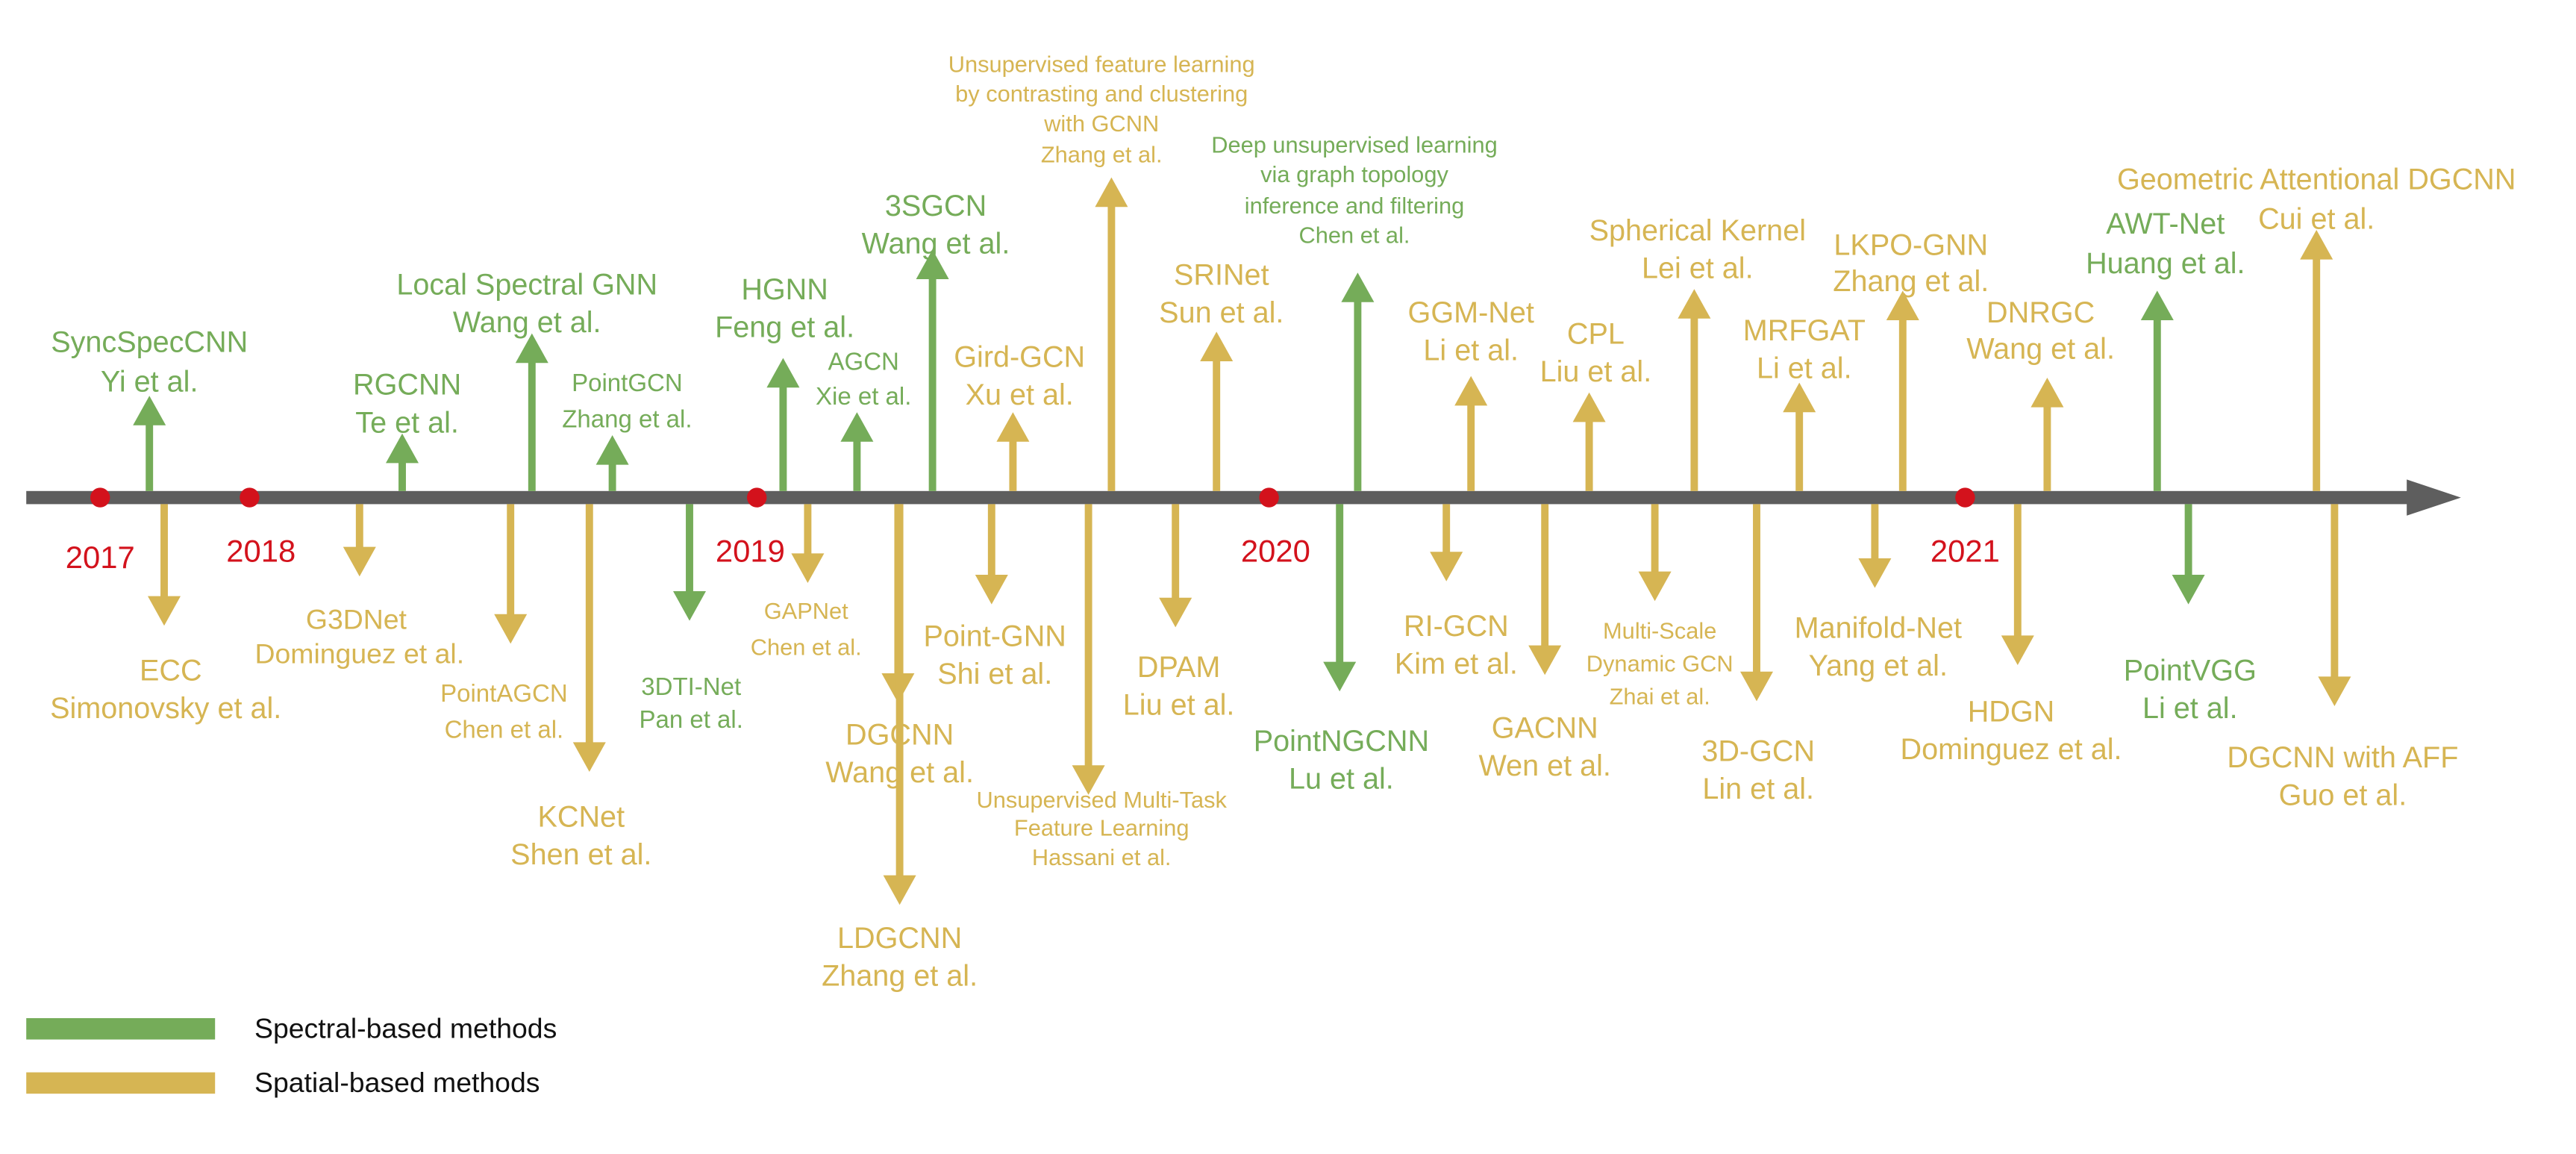 This screenshot has width=2576, height=1154. What do you see at coordinates (2188, 554) in the screenshot?
I see `arrow-pointvgg` at bounding box center [2188, 554].